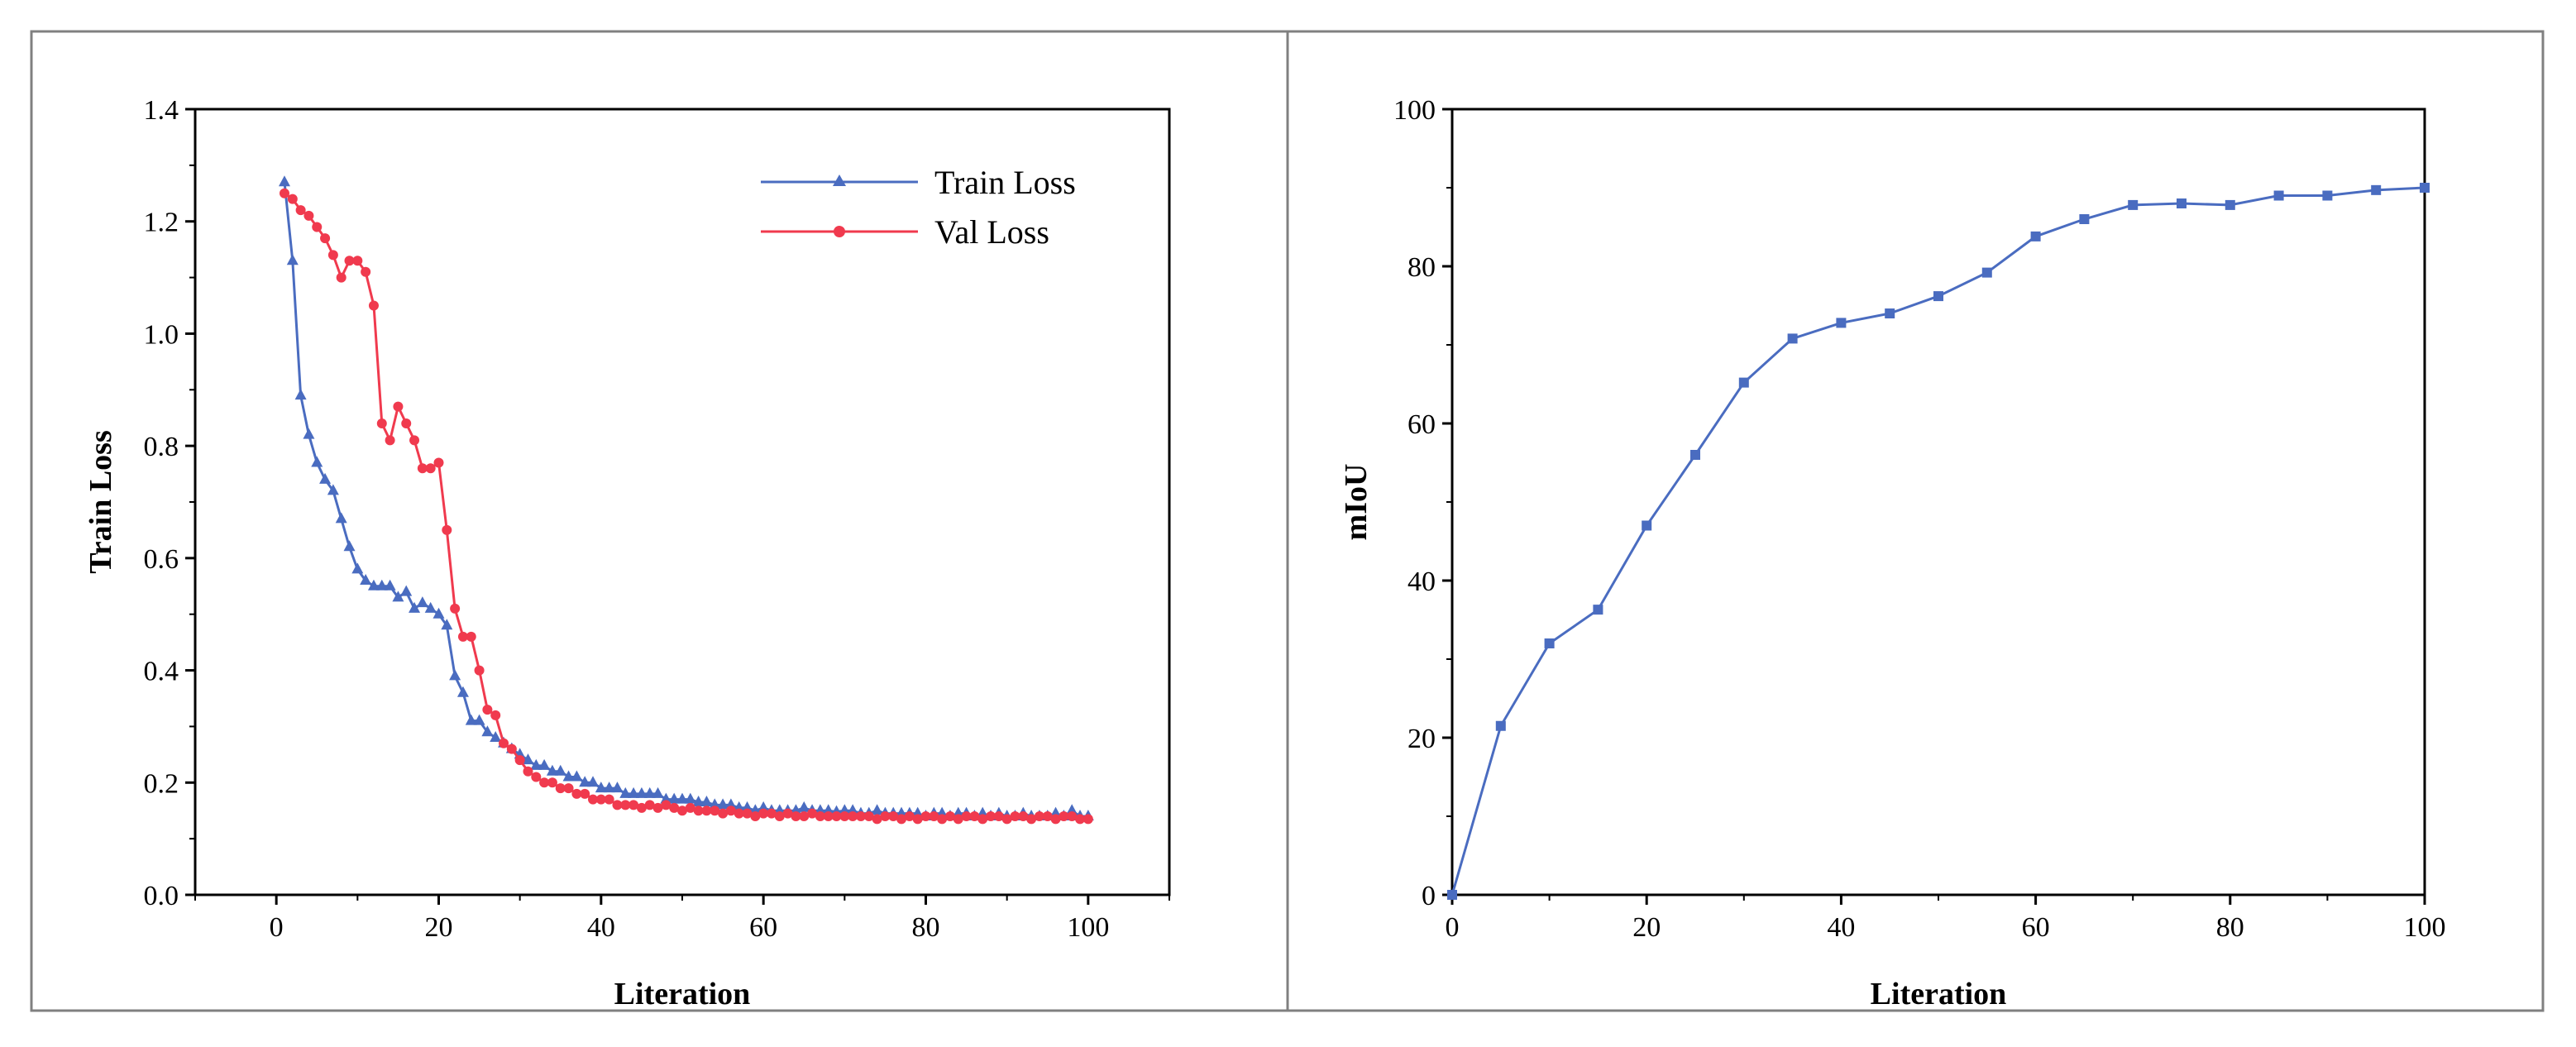 The height and width of the screenshot is (1047, 2576). I want to click on miou-x-tick-label: 100, so click(2425, 927).